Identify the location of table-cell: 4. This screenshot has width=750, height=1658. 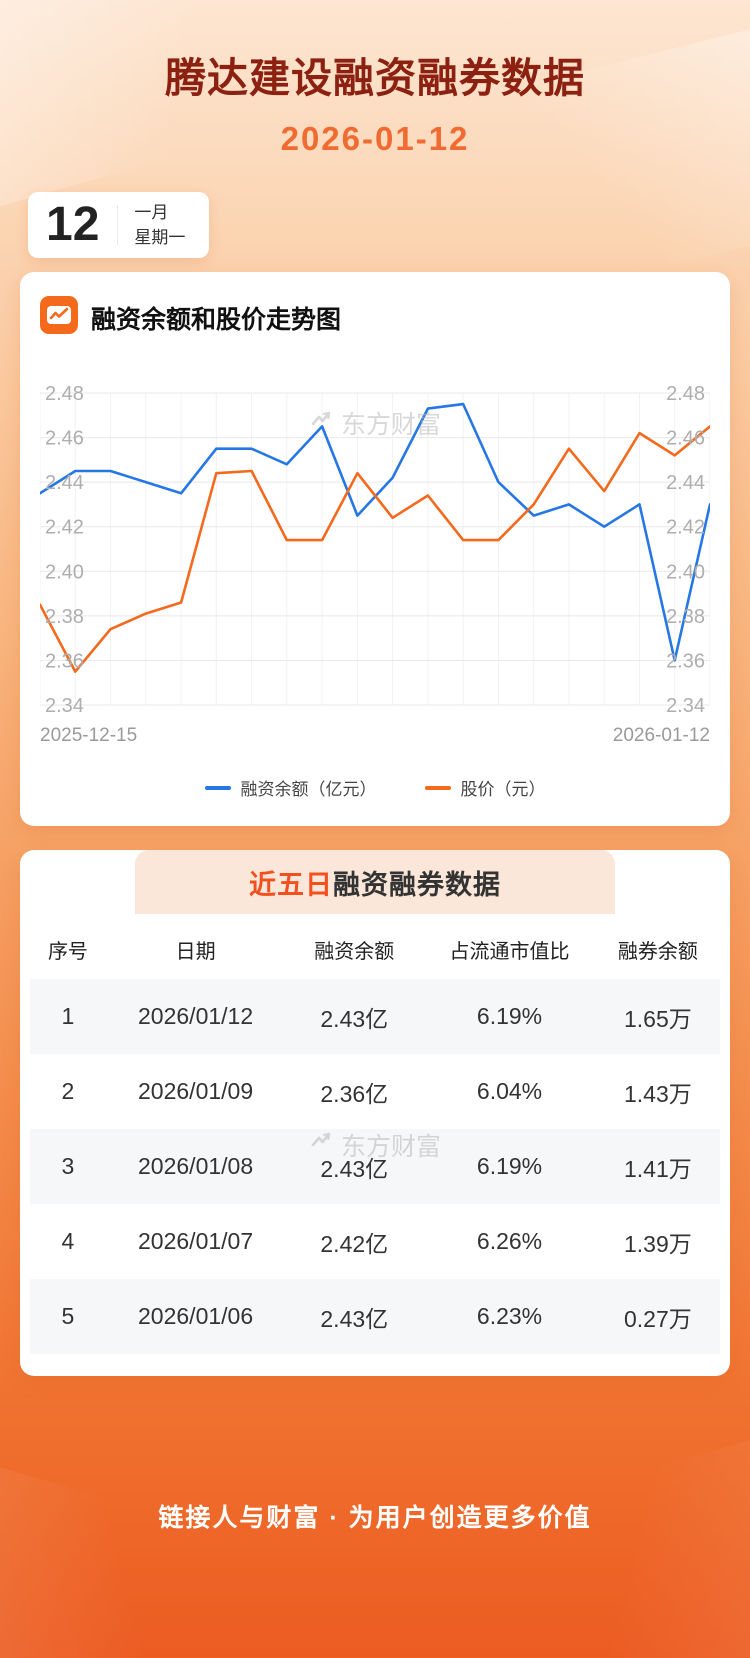
(68, 1241).